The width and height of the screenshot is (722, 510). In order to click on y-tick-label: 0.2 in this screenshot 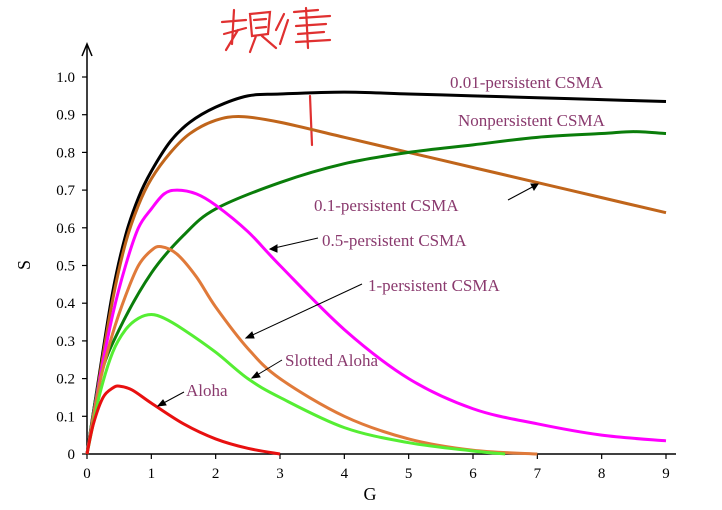, I will do `click(65, 380)`.